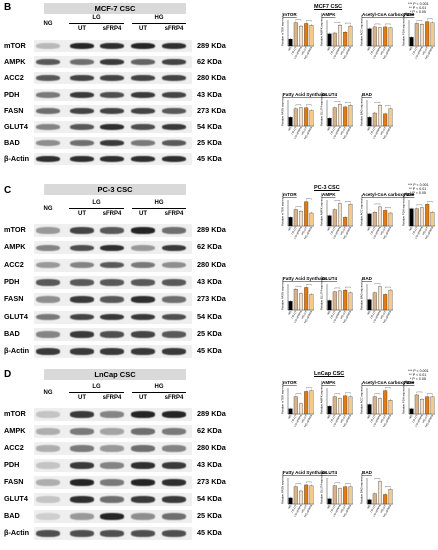  Describe the element at coordinates (15, 247) in the screenshot. I see `protein-label: AMPK` at that location.